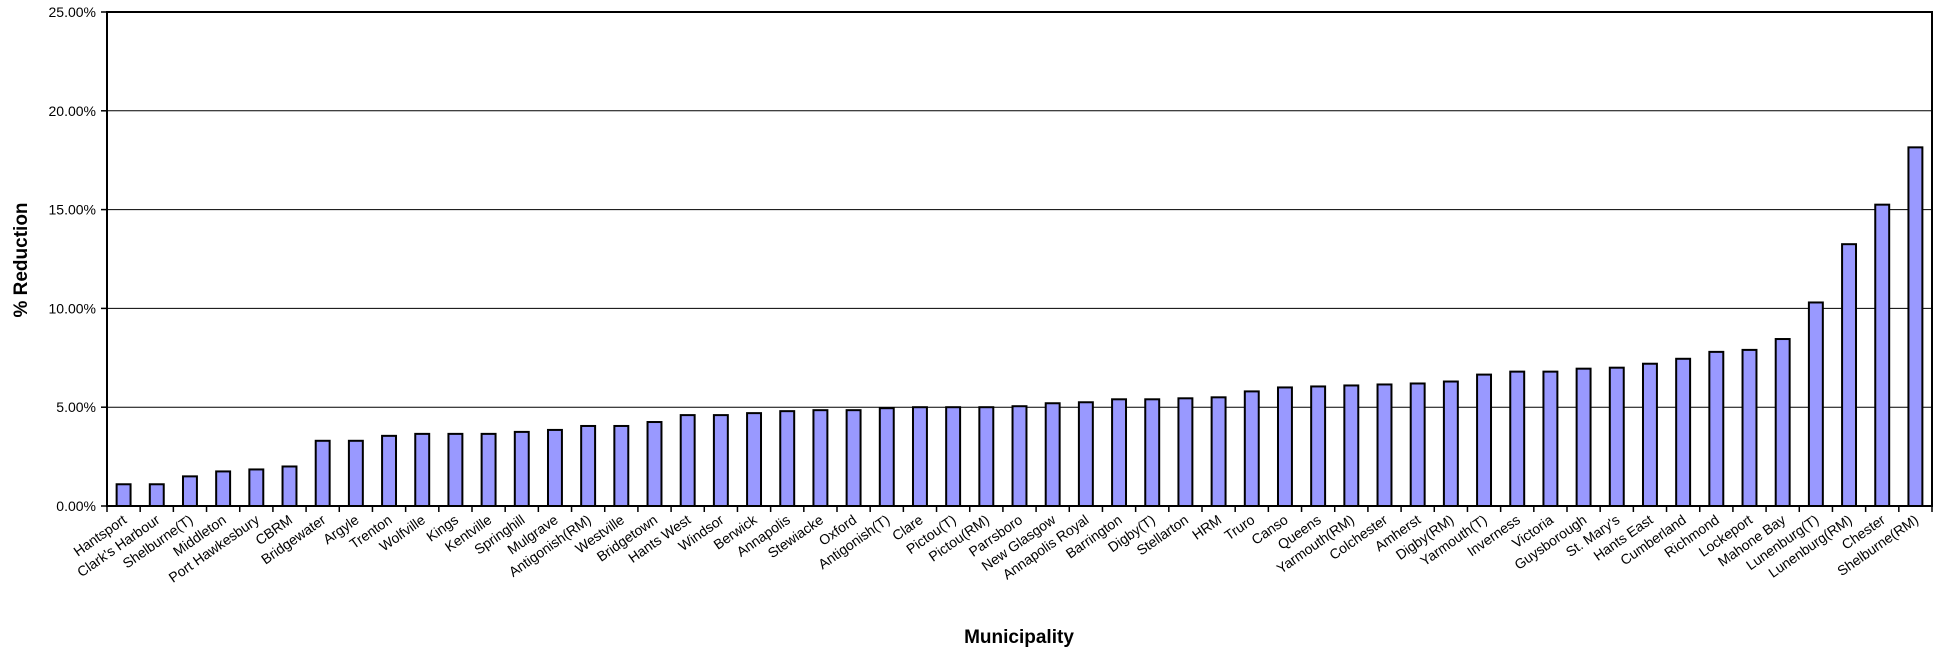 The height and width of the screenshot is (655, 1944). Describe the element at coordinates (21, 259) in the screenshot. I see `y-axis-title: % Reduction` at that location.